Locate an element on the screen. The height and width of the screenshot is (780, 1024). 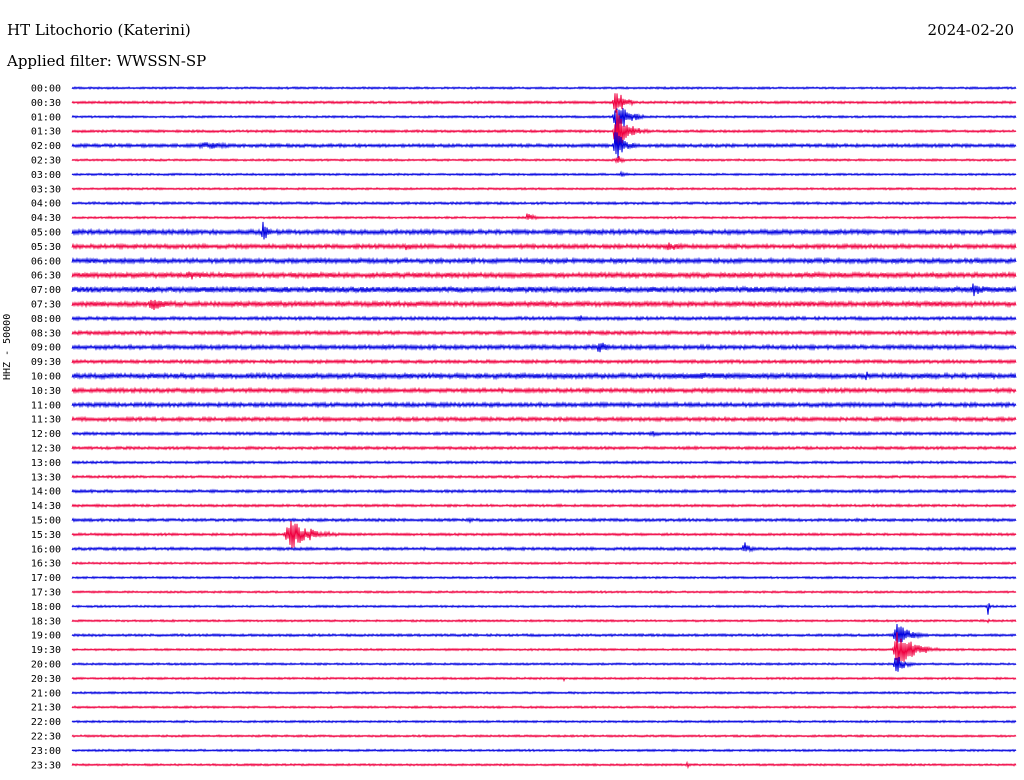
row-time-label: 04:00 is located at coordinates (46, 204).